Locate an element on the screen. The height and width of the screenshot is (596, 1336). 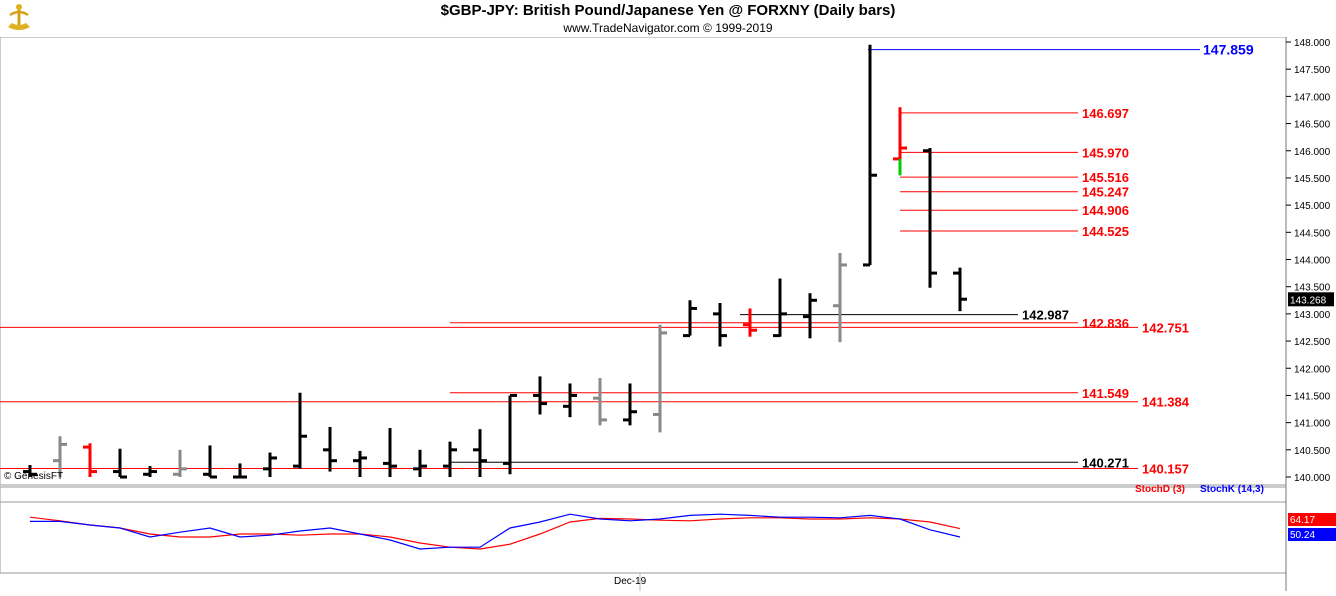
stochk-legend: StochK (14,3) is located at coordinates (1232, 489).